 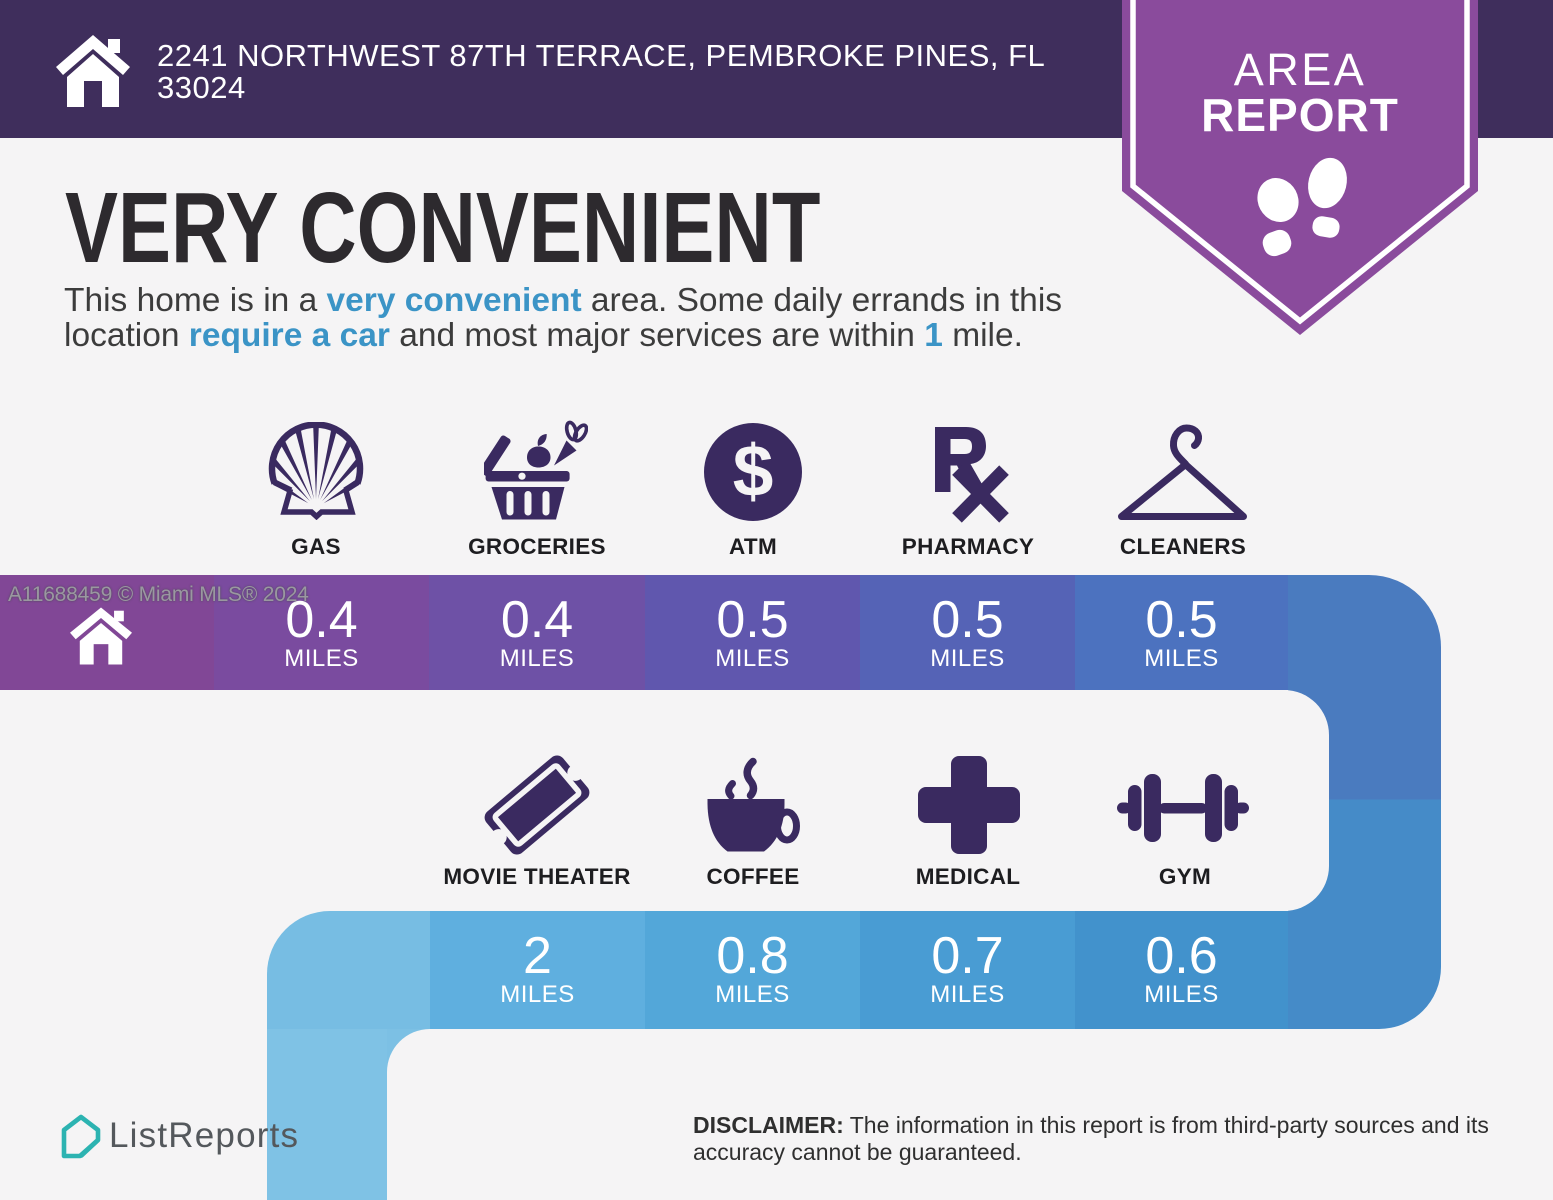 I want to click on svg-text: REPORT, so click(x=1300, y=115).